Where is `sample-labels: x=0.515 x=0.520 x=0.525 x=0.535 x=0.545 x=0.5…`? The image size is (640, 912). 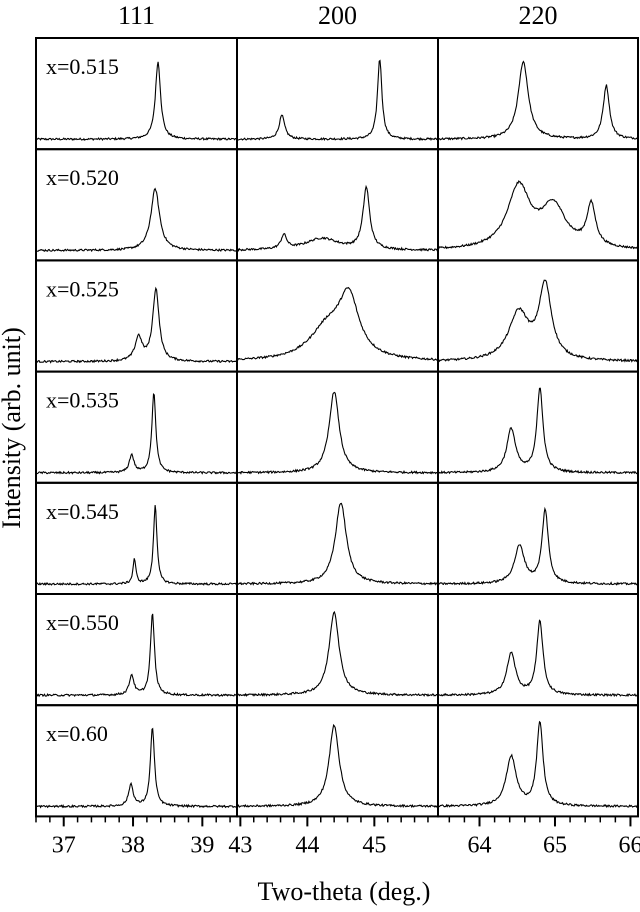
sample-labels: x=0.515 x=0.520 x=0.525 x=0.535 x=0.545 x=0.5… is located at coordinates (82, 400).